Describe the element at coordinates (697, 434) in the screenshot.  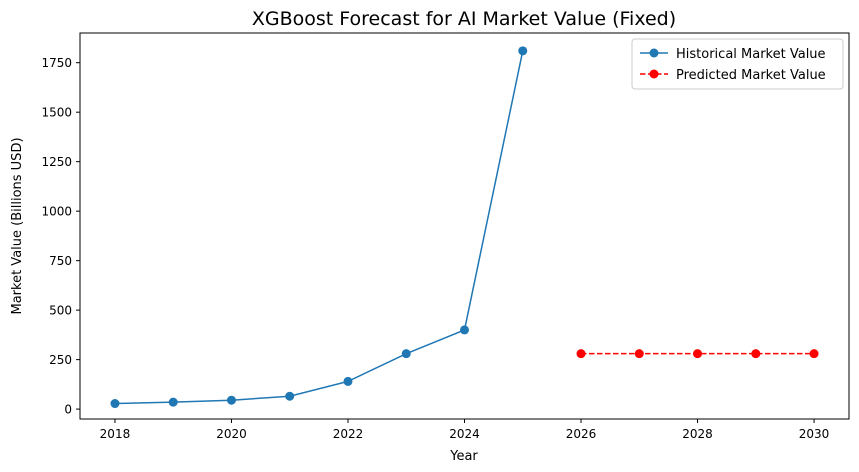
I see `x-tick-label: 2028` at that location.